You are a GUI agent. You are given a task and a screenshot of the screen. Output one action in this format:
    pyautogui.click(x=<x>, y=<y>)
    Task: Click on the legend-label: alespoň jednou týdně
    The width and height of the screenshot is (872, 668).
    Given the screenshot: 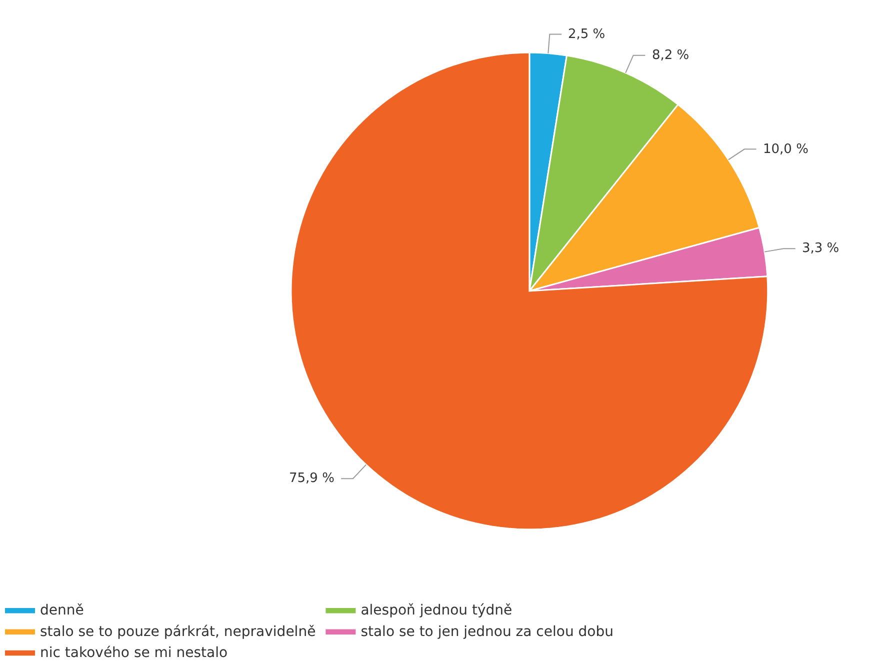 What is the action you would take?
    pyautogui.click(x=436, y=610)
    